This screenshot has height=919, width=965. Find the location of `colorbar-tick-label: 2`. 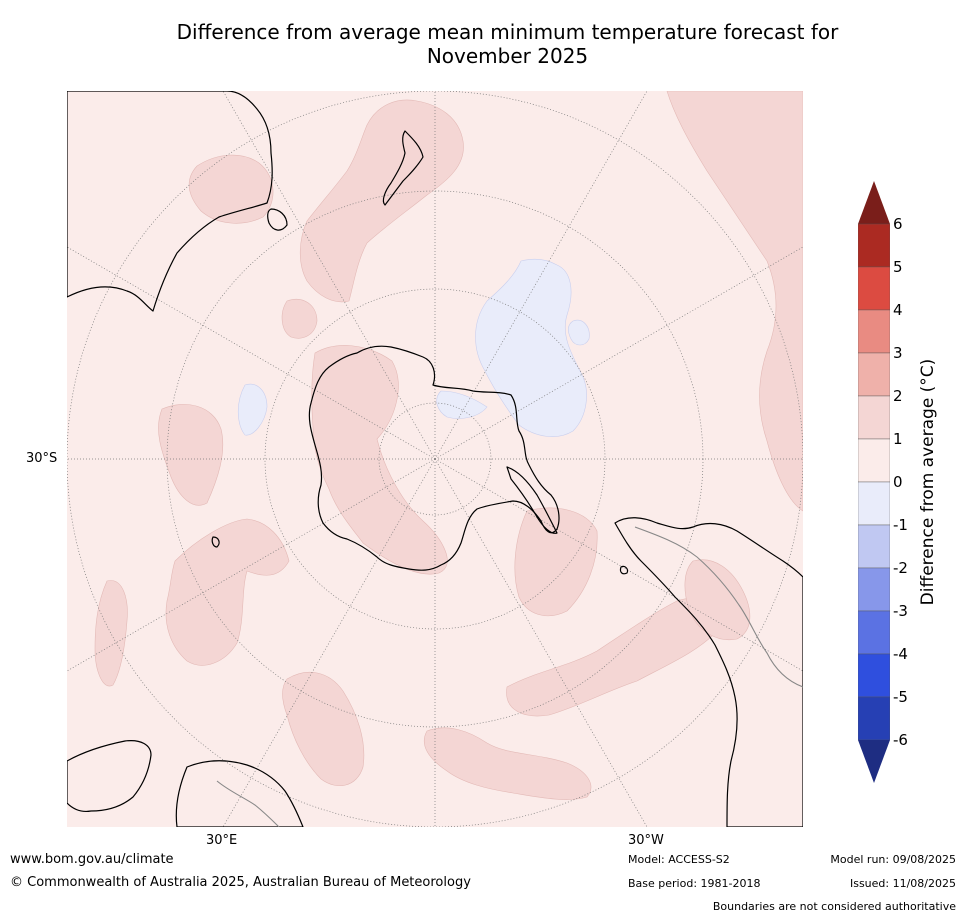

colorbar-tick-label: 2 is located at coordinates (898, 396).